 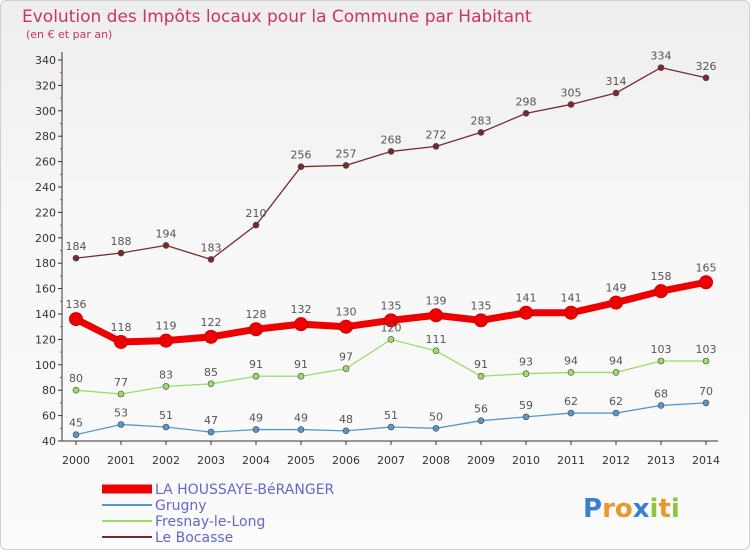 What do you see at coordinates (211, 420) in the screenshot?
I see `data-label-grugny: 47` at bounding box center [211, 420].